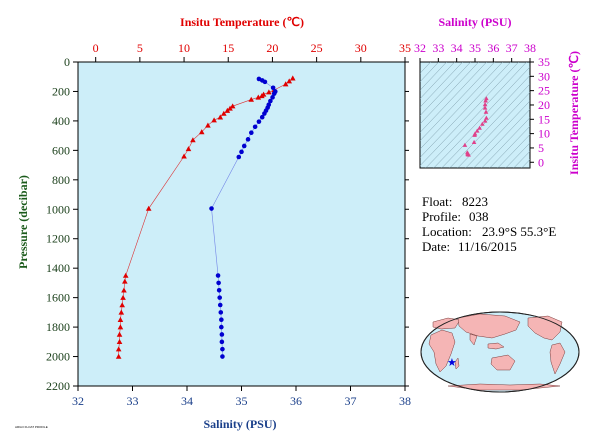  I want to click on y-tick-label: 1600, so click(58, 298).